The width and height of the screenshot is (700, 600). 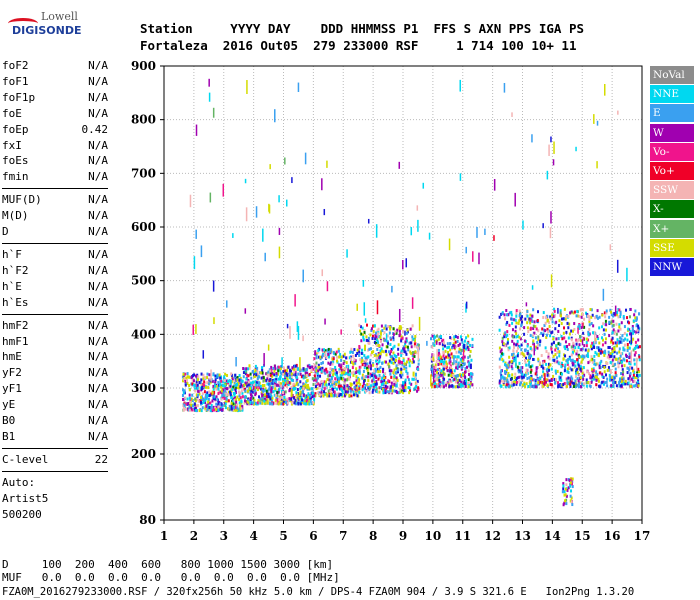 I want to click on x-tick-label: 10, so click(x=433, y=536).